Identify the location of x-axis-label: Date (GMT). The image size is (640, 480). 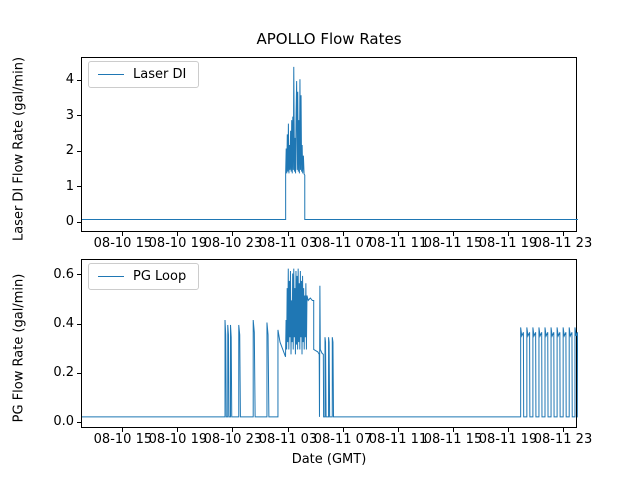
(329, 459).